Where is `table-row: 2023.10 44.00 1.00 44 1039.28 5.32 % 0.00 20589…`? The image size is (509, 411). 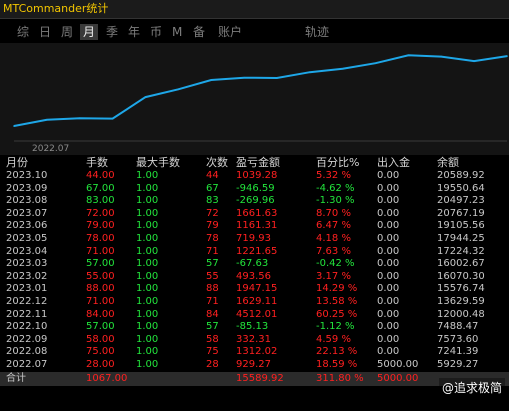
table-row: 2023.10 44.00 1.00 44 1039.28 5.32 % 0.00 20589… is located at coordinates (254, 176).